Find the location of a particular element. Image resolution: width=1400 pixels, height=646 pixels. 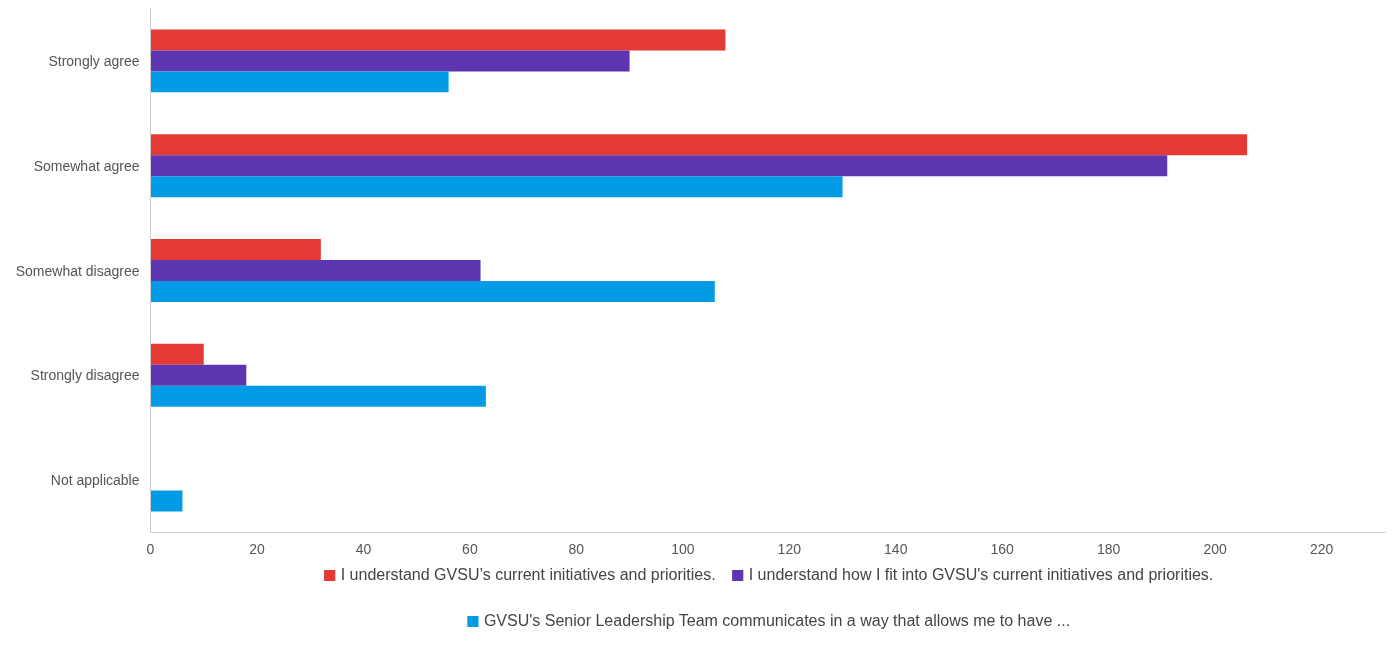

y-tick-label: Somewhat agree is located at coordinates (86, 165).